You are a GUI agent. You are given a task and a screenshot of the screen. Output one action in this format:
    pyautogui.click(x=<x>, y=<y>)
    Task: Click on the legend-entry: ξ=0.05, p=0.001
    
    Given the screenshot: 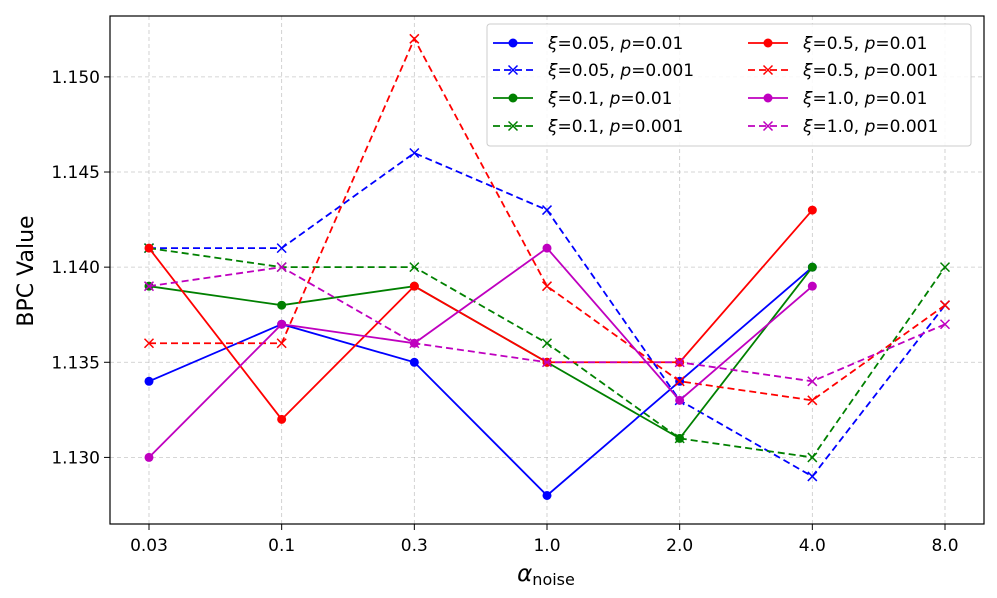 What is the action you would take?
    pyautogui.click(x=593, y=71)
    